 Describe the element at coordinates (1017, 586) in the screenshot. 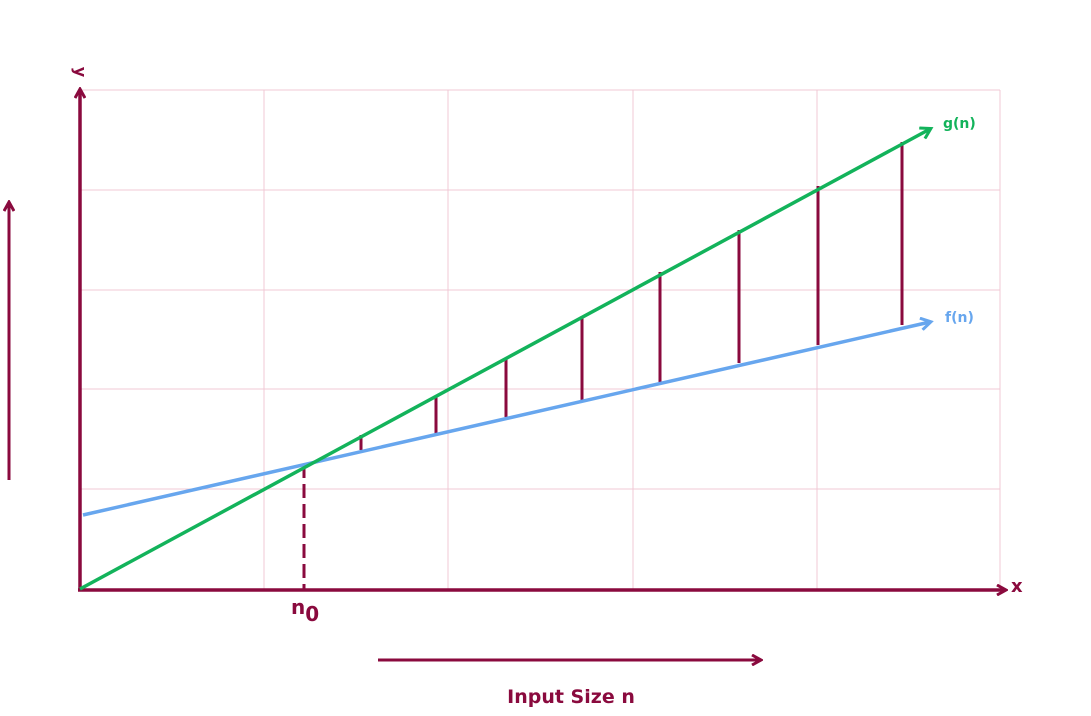

I see `x-axis-label: x` at that location.